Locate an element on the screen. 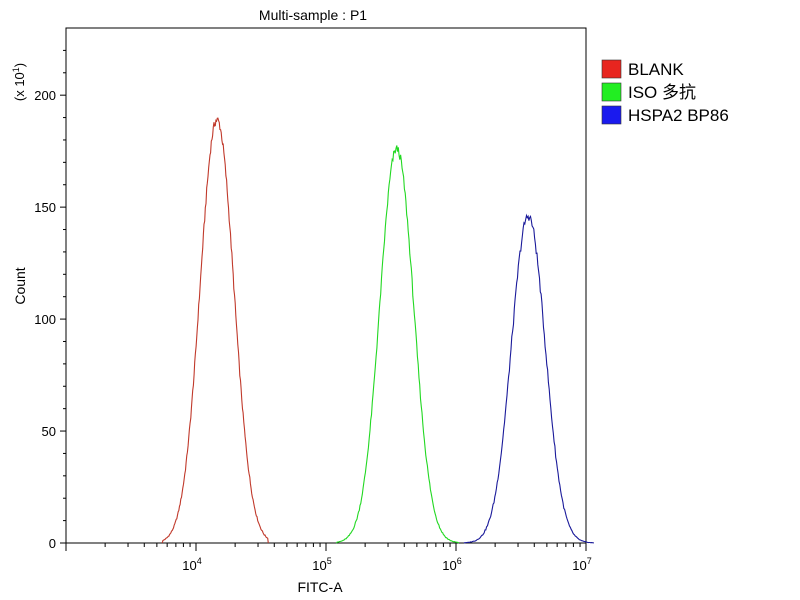  y-axis-label: Count is located at coordinates (20, 285).